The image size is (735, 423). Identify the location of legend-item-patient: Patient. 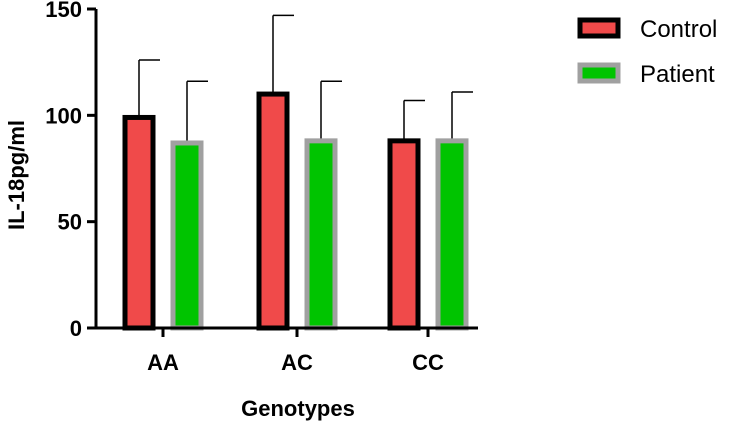
(646, 74).